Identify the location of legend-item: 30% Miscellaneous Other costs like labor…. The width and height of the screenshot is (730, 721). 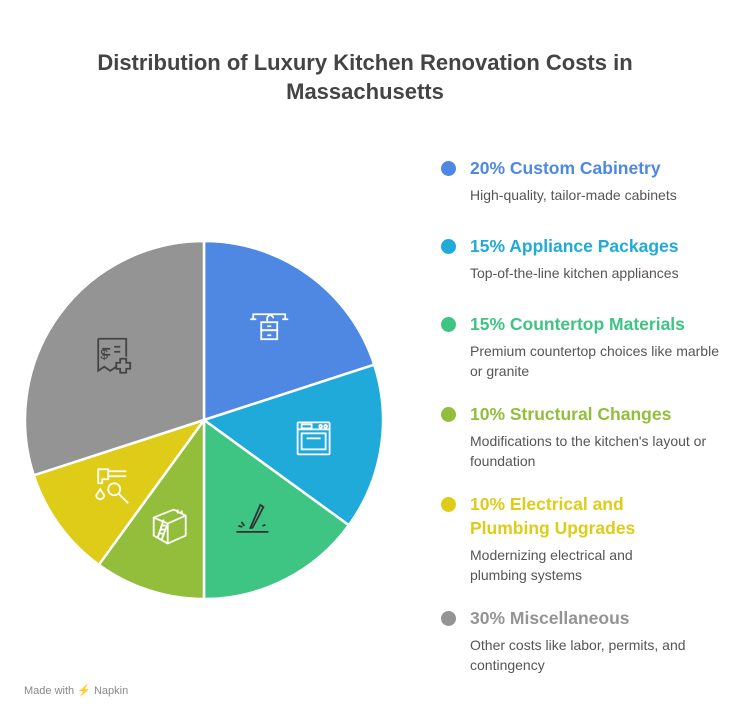
(583, 640).